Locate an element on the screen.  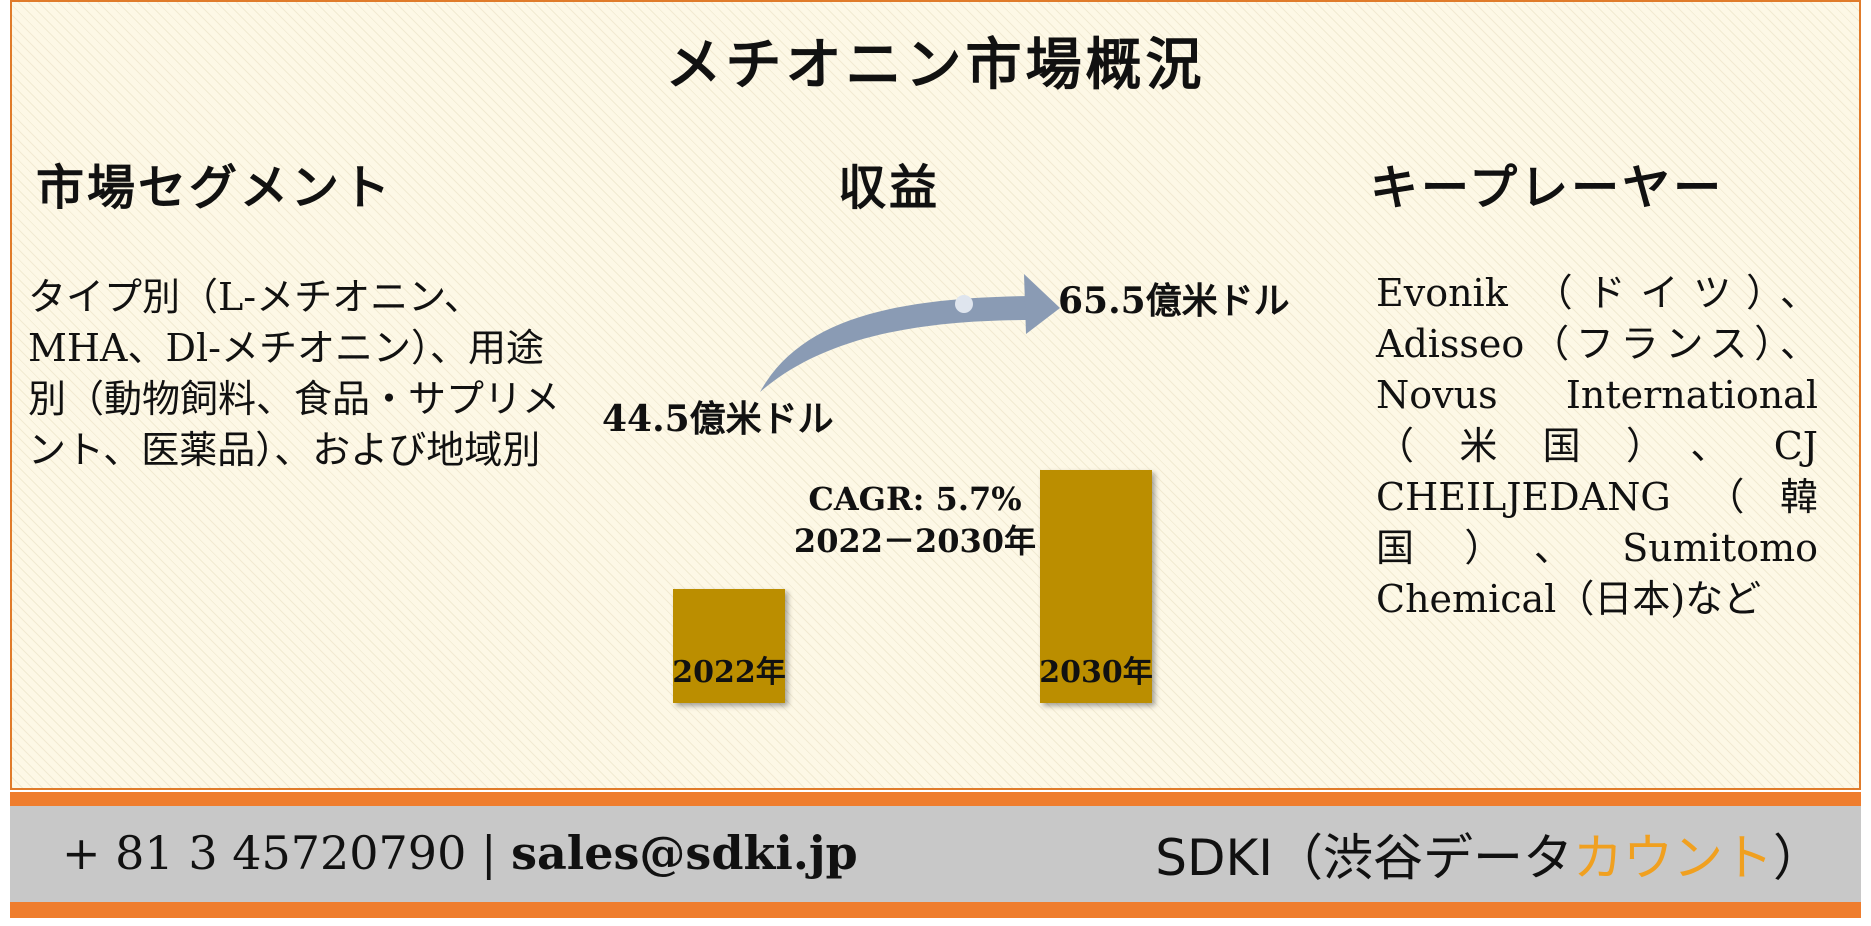
phone-number: + 81 3 45720790 is located at coordinates (264, 853).